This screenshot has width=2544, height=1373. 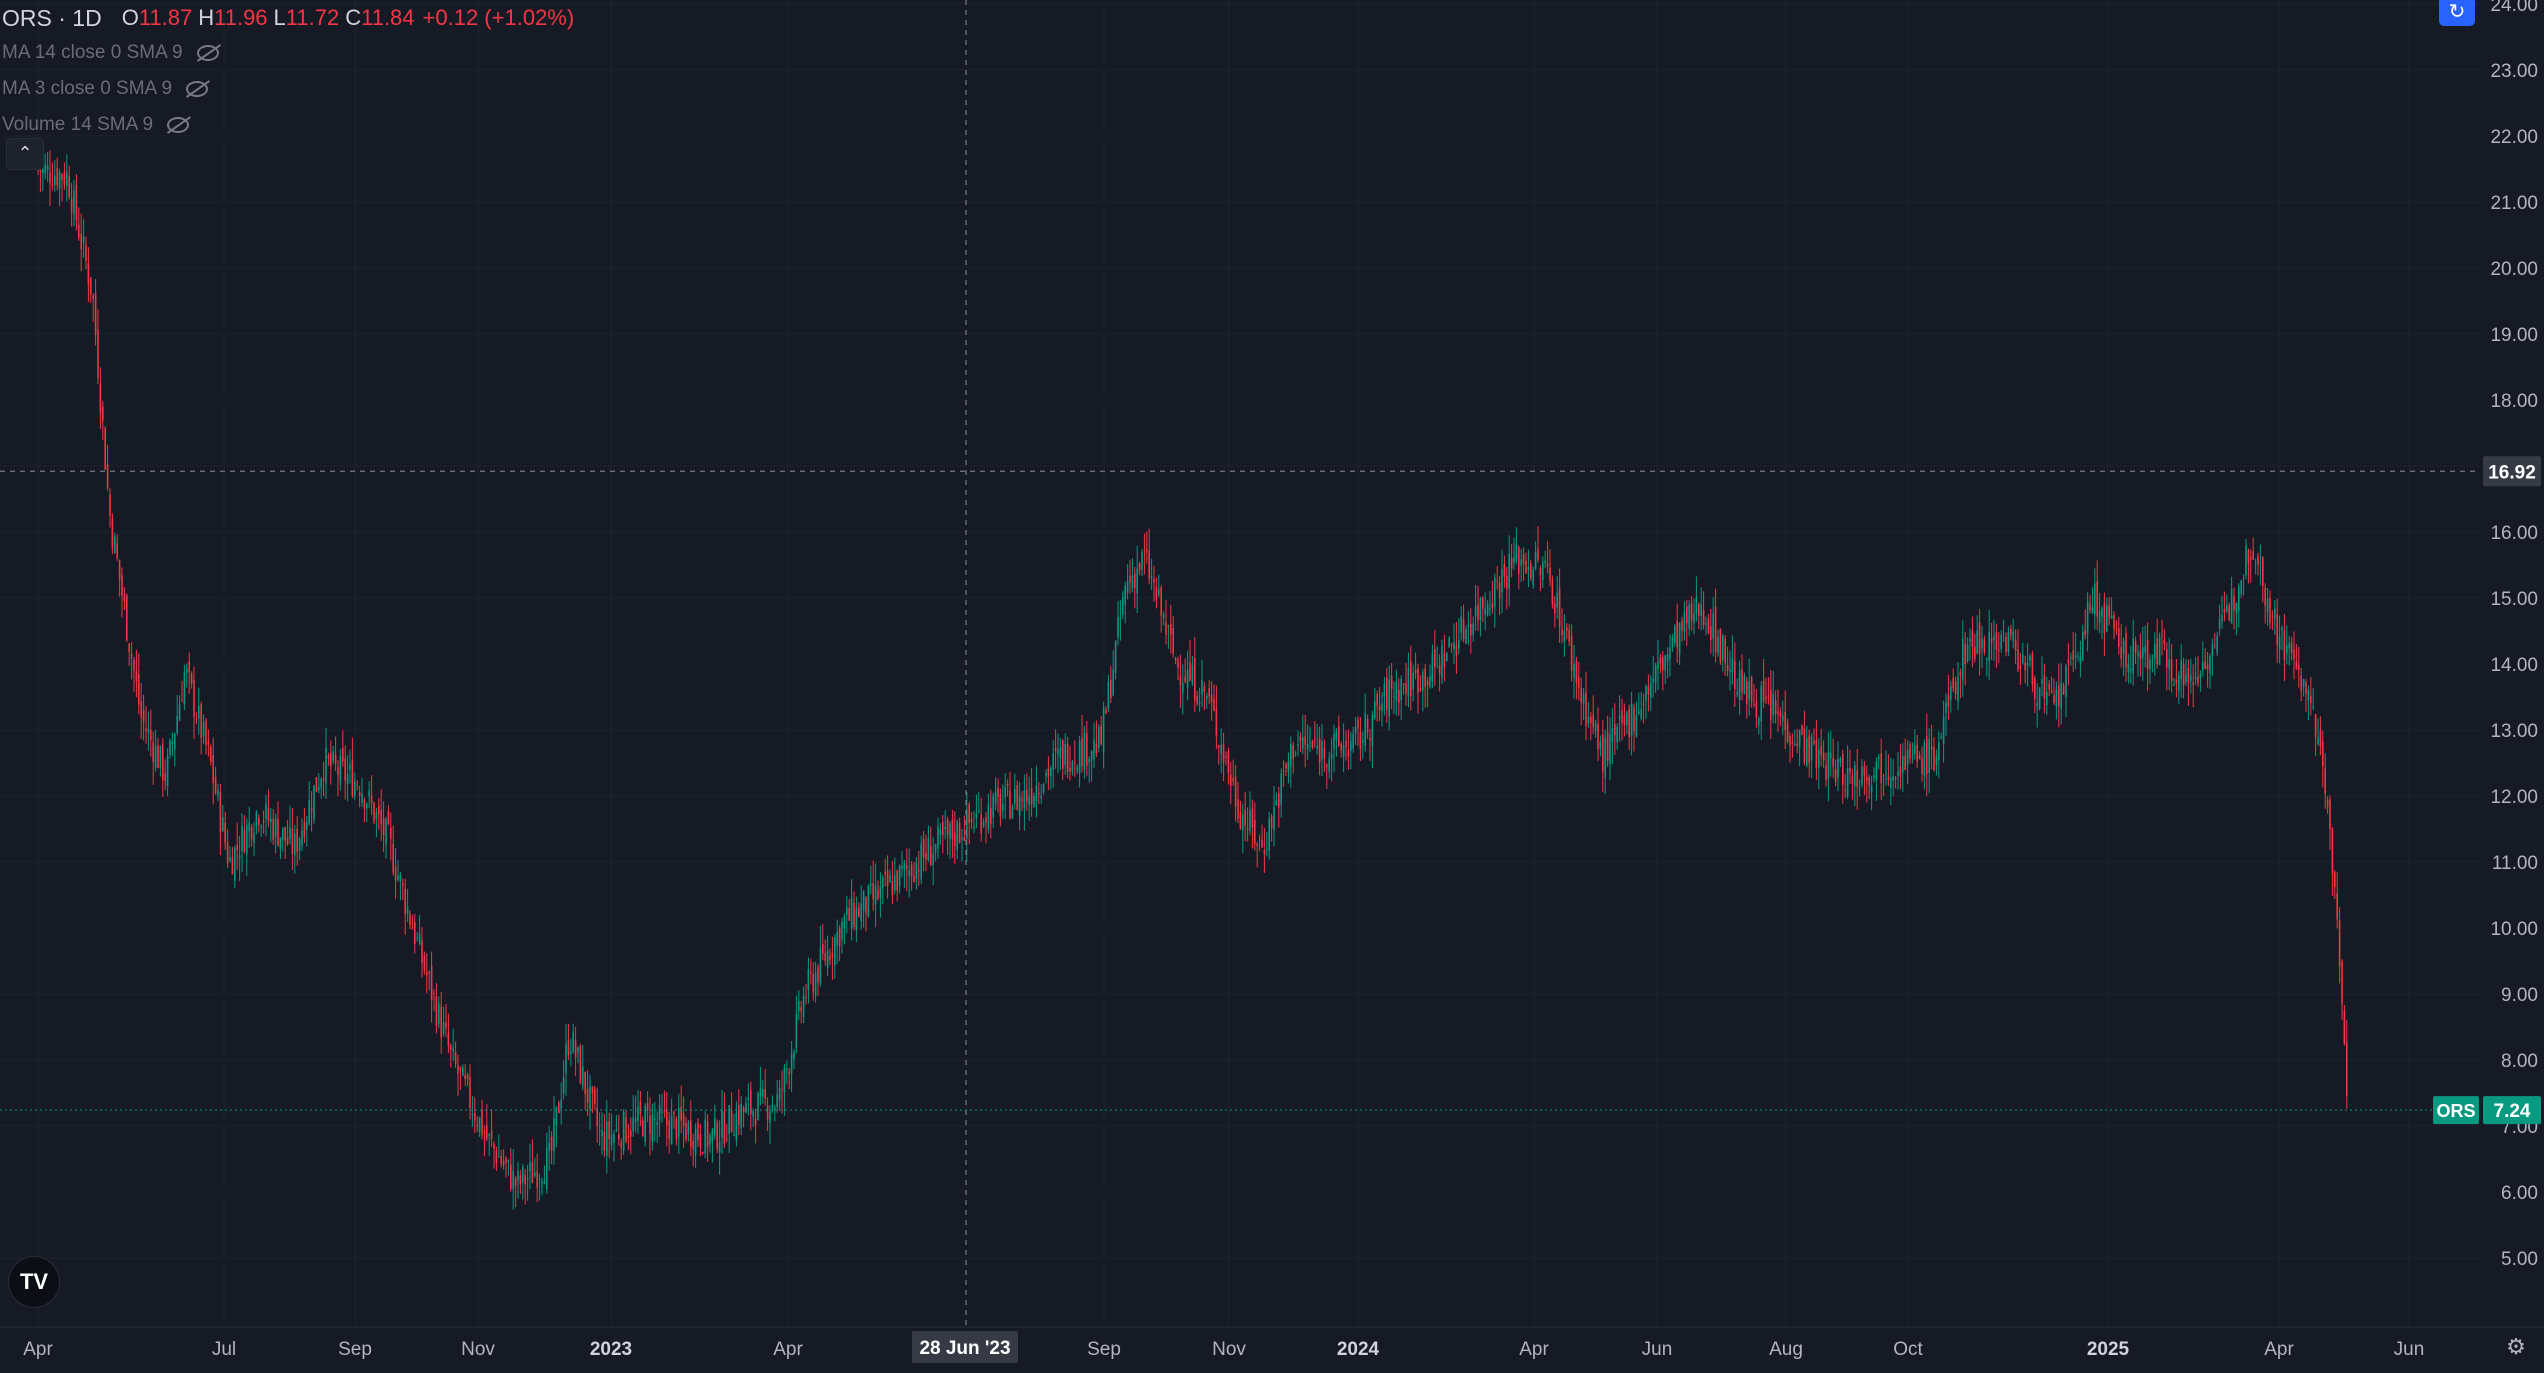 I want to click on chevron-up-icon: ⌃, so click(x=25, y=154).